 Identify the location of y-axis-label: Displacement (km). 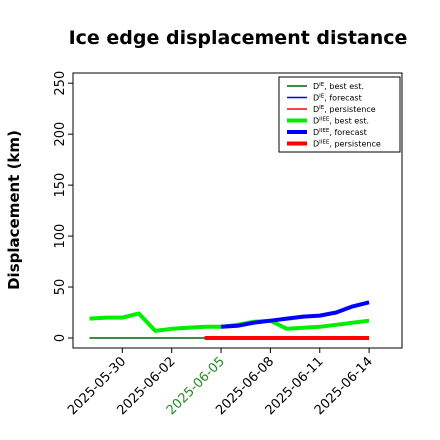
(14, 210).